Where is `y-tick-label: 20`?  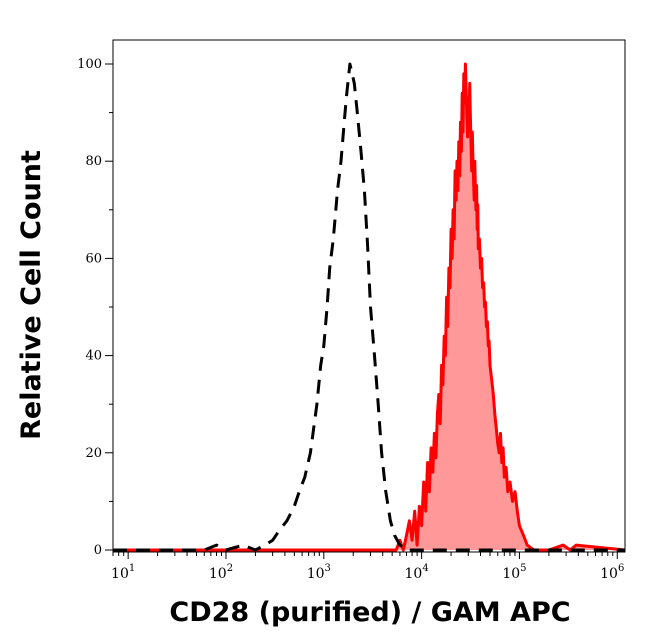
y-tick-label: 20 is located at coordinates (93, 453).